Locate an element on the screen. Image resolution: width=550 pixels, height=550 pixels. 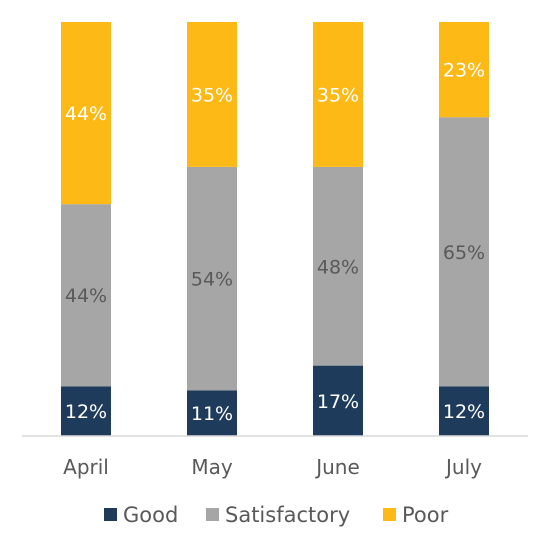
data-label-satisfactory-may: 54% is located at coordinates (212, 280).